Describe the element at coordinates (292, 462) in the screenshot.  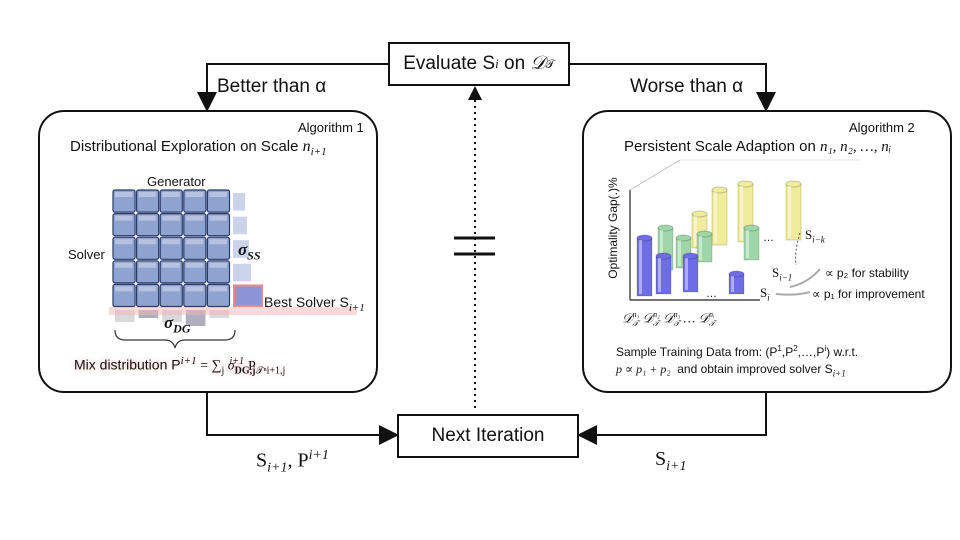
I see `left-output: Si+1, Pi+1` at that location.